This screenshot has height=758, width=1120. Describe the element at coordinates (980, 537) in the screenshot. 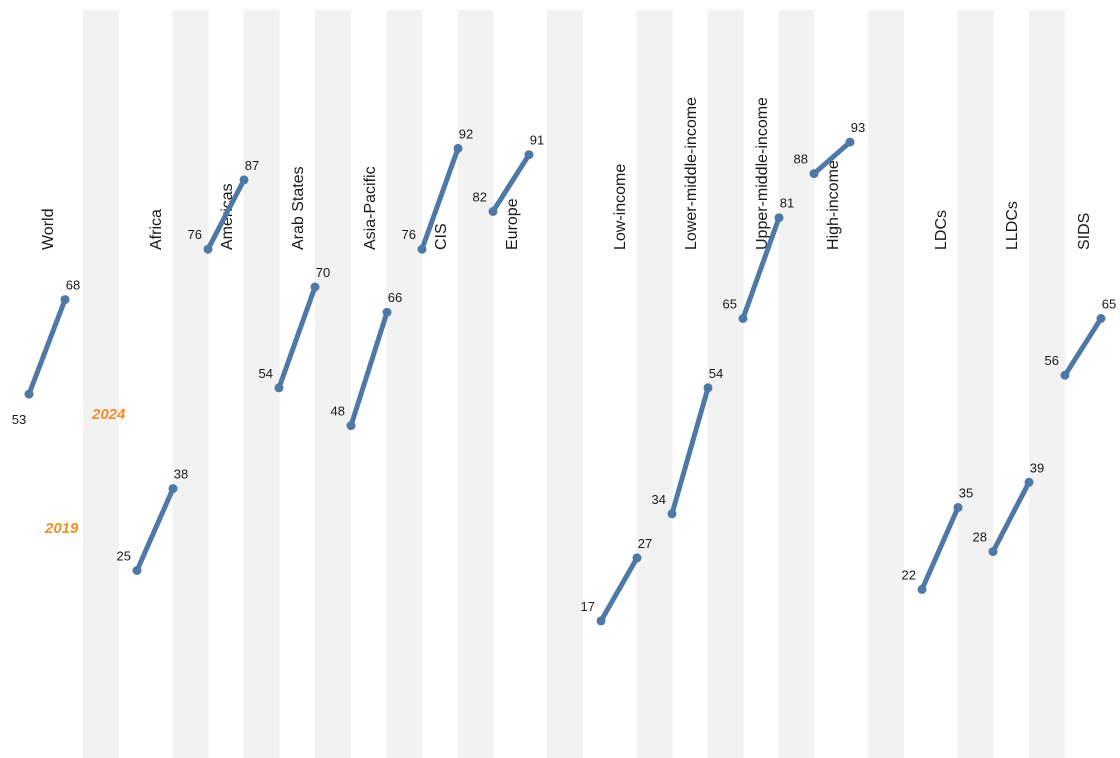

I see `value-label-2019: 28` at that location.